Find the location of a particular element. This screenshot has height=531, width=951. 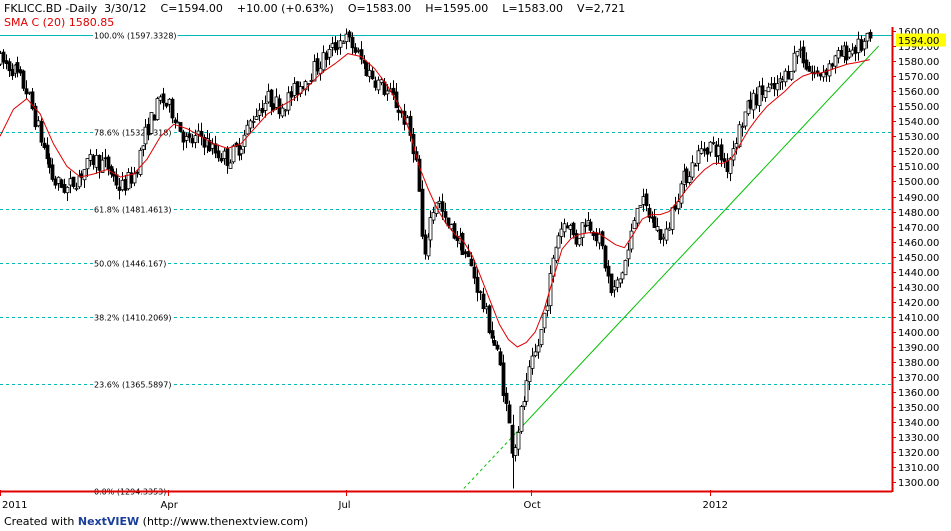

price-tick-label: 1580.00 is located at coordinates (918, 62).